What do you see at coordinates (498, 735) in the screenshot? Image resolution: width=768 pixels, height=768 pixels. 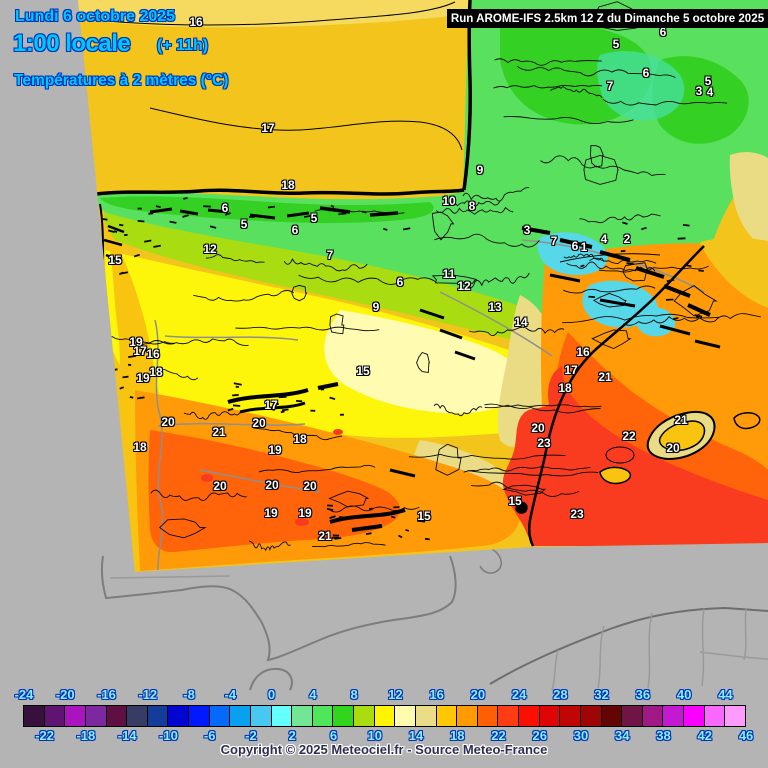 I see `scale-tick-22: 22` at bounding box center [498, 735].